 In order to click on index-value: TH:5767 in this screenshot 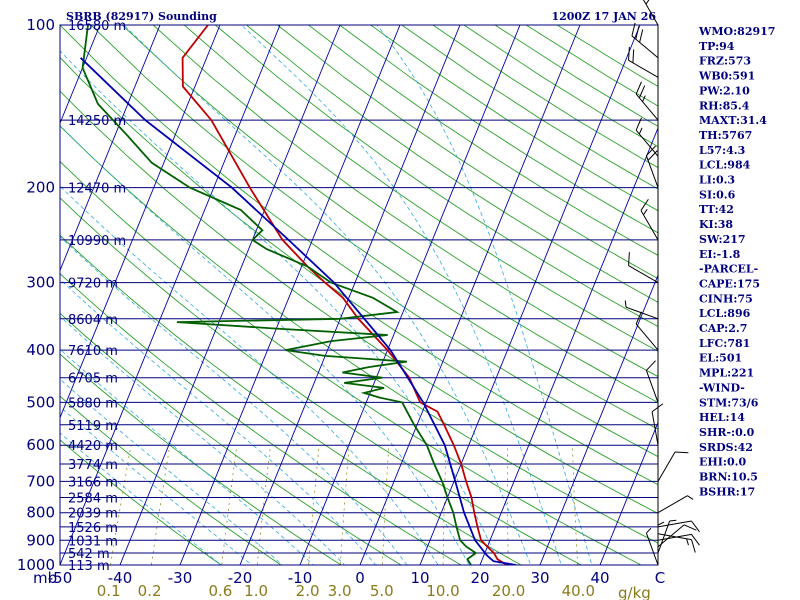, I will do `click(725, 135)`.